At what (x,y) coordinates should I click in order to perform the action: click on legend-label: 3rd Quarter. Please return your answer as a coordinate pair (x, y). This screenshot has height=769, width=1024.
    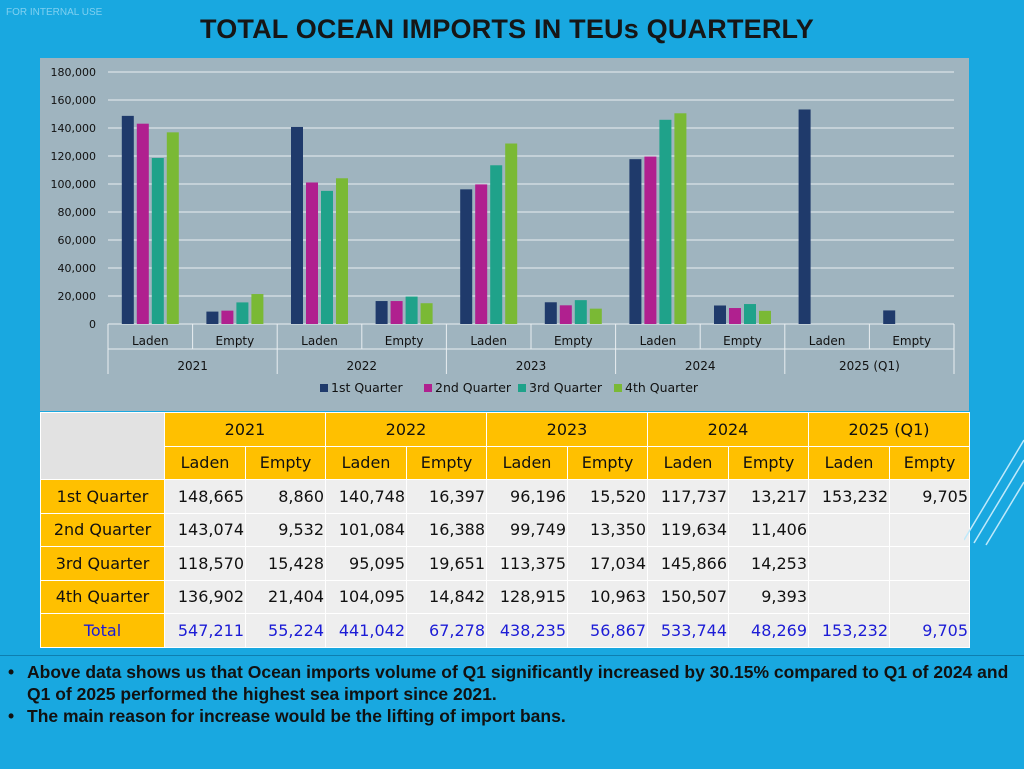
    Looking at the image, I should click on (566, 387).